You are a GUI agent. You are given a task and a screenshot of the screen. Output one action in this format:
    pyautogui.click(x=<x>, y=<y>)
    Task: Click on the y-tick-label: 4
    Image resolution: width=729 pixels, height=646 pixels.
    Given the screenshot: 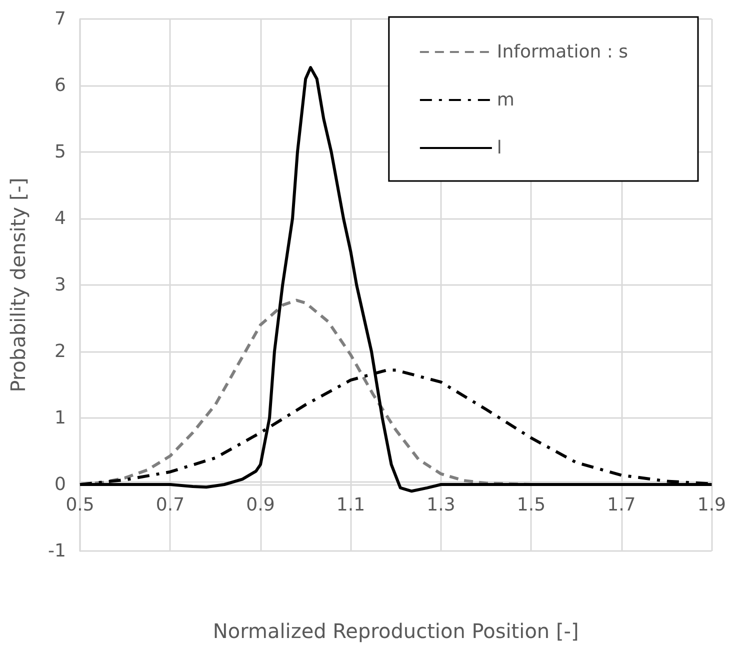 What is the action you would take?
    pyautogui.click(x=60, y=218)
    